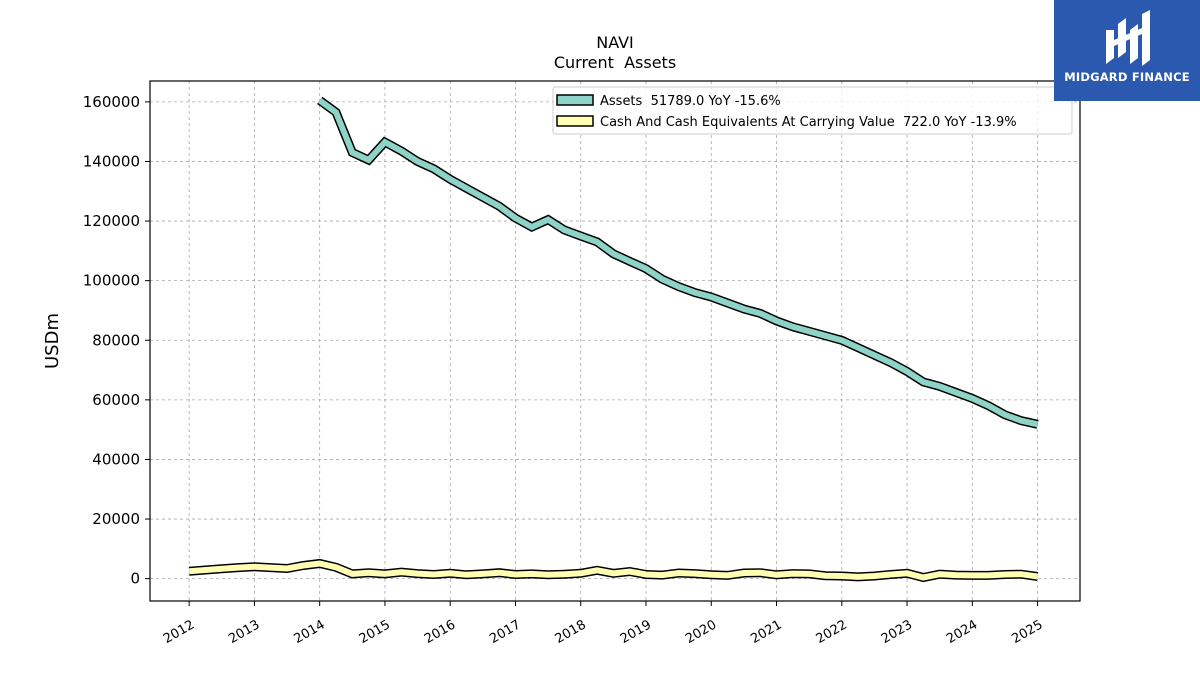 The width and height of the screenshot is (1200, 675). Describe the element at coordinates (575, 100) in the screenshot. I see `legend-swatch-assets` at that location.